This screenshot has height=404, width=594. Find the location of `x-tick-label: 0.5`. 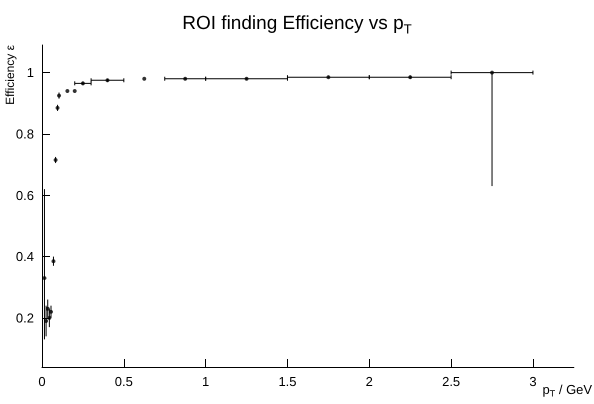

x-tick-label: 0.5 is located at coordinates (123, 381).